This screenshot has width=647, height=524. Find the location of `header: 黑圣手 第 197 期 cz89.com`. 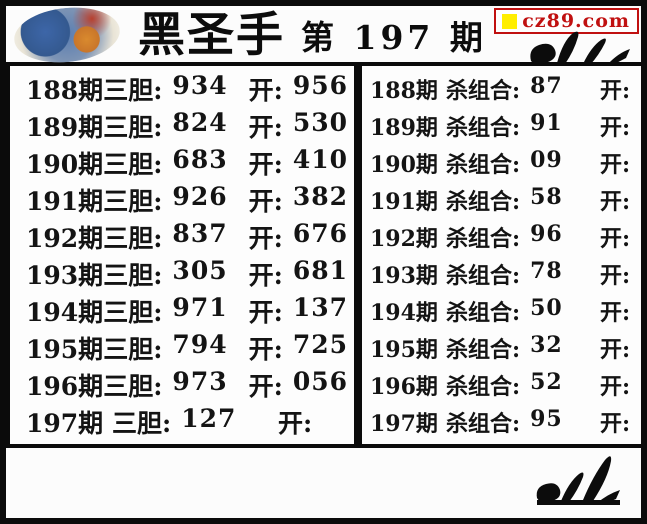

header: 黑圣手 第 197 期 cz89.com is located at coordinates (323, 37).